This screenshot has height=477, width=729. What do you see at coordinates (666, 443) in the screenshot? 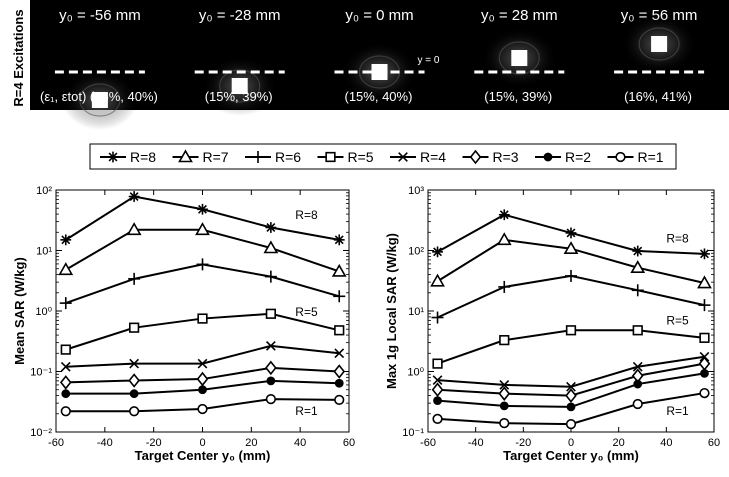
I see `x-tick-label: 40` at bounding box center [666, 443].